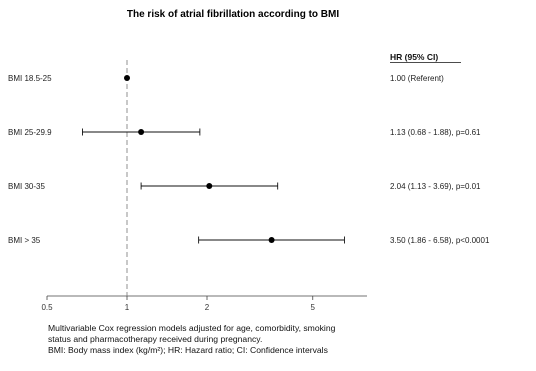  Describe the element at coordinates (244, 186) in the screenshot. I see `forest-row: BMI 30-35 2.04 (1.13 - 3.69), p=0.01` at that location.